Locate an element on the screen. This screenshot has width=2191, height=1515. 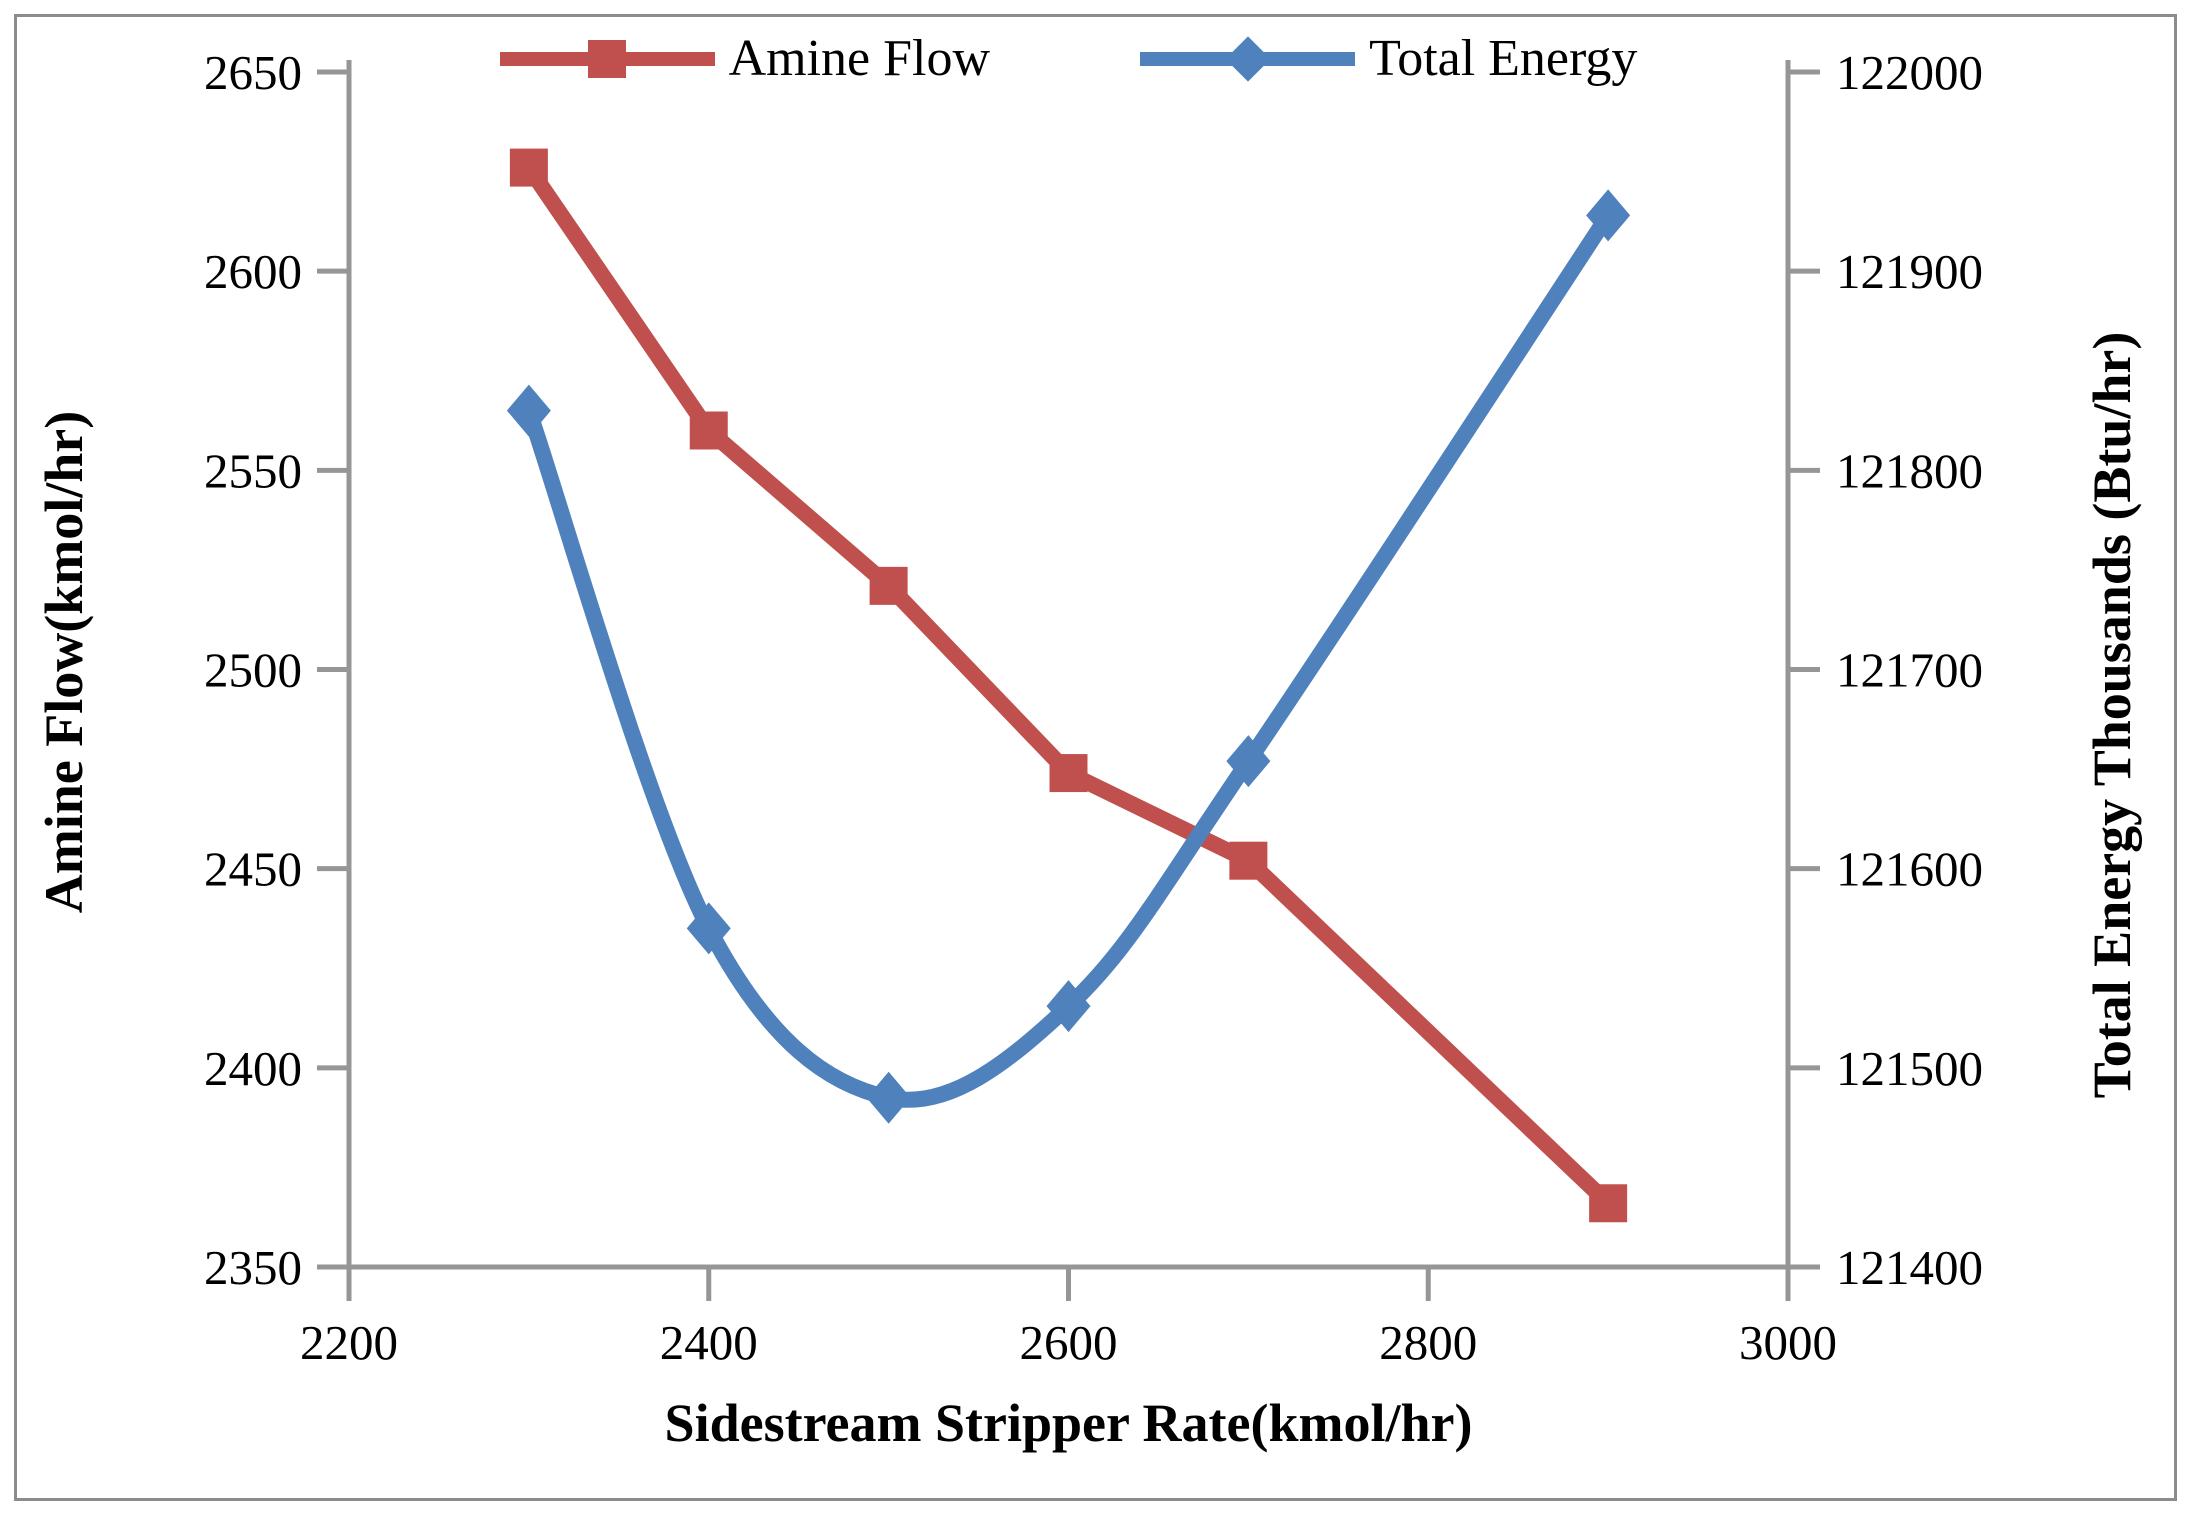
left-y-tick-label: 2400 is located at coordinates (253, 1068).